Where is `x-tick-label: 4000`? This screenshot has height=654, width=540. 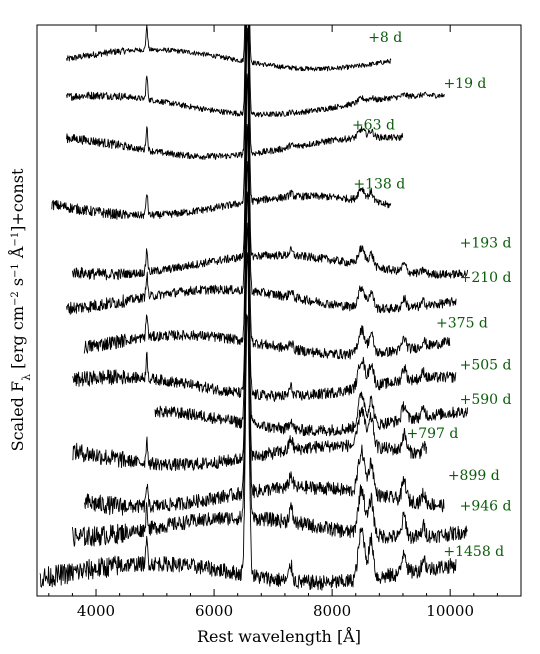 x-tick-label: 4000 is located at coordinates (96, 611).